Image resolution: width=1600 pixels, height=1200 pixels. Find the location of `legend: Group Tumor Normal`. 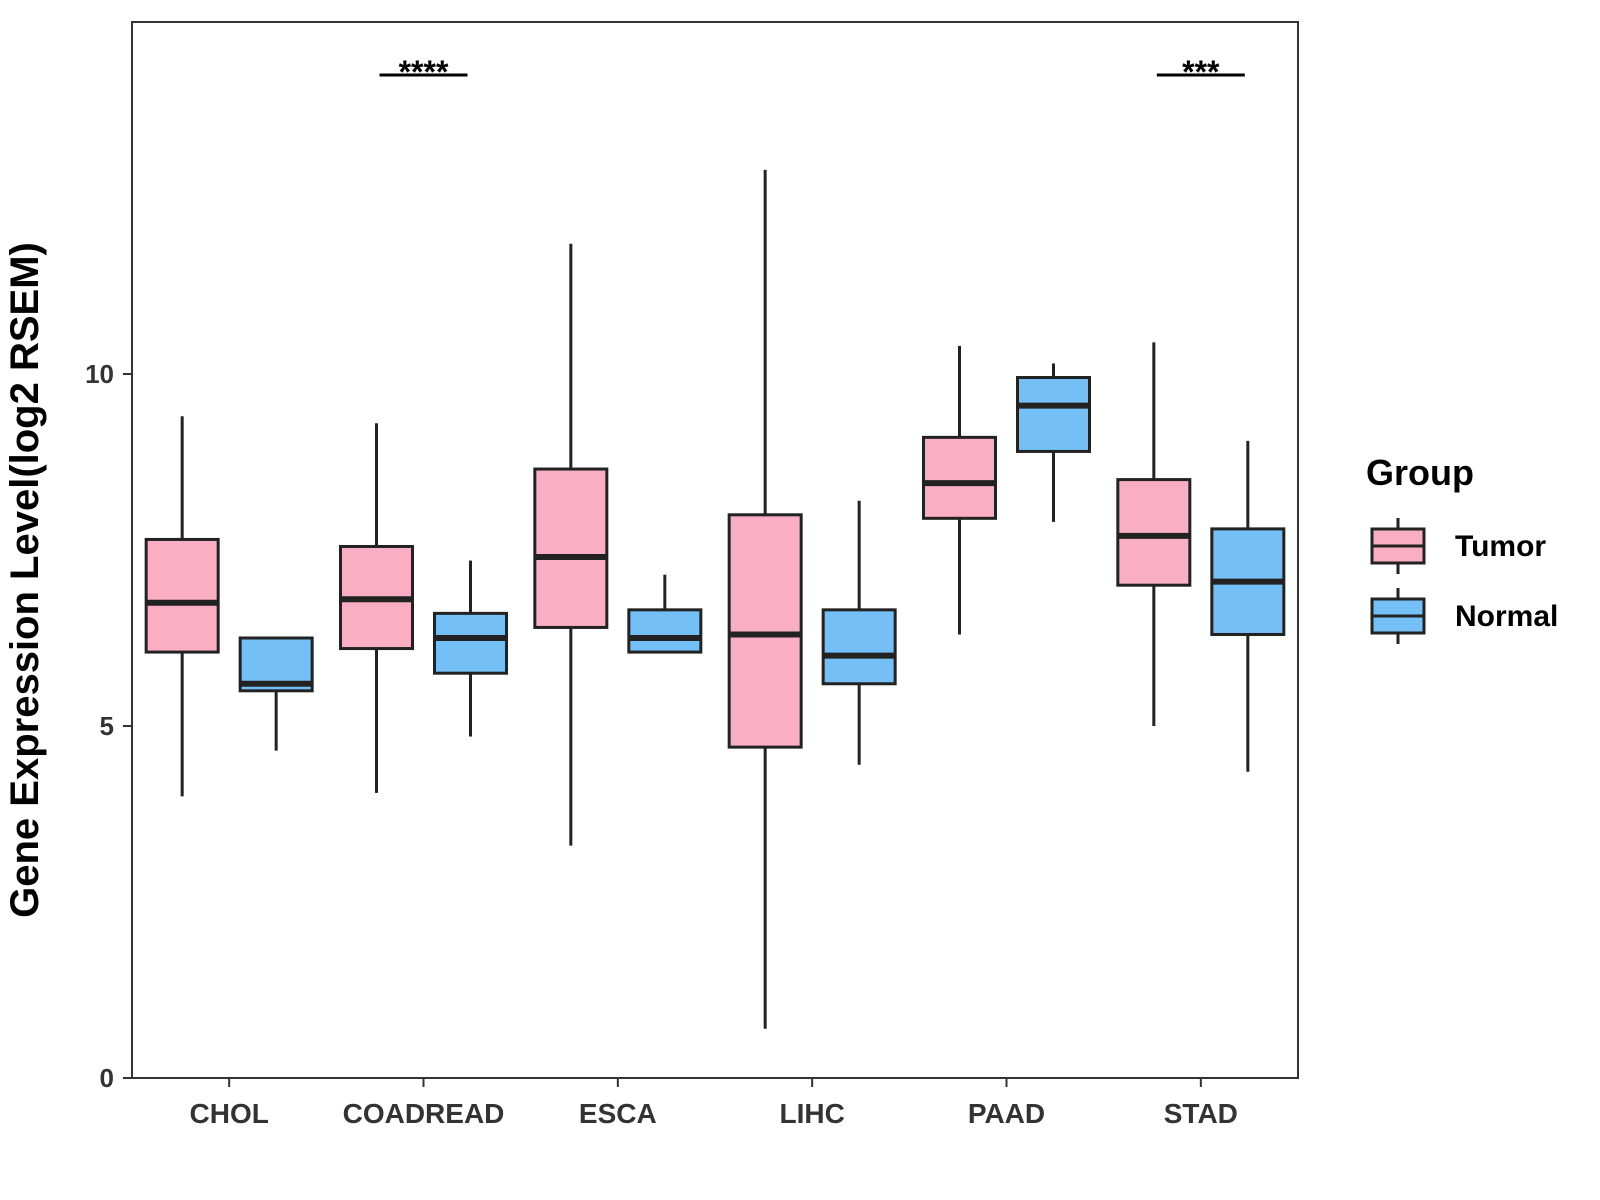

legend: Group Tumor Normal is located at coordinates (1462, 548).